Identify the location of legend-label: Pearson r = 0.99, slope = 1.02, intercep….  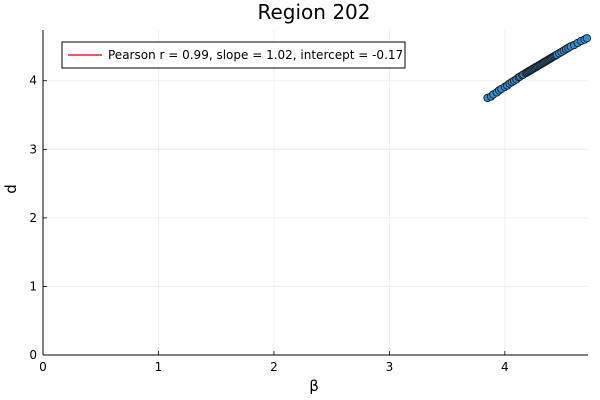
(255, 55).